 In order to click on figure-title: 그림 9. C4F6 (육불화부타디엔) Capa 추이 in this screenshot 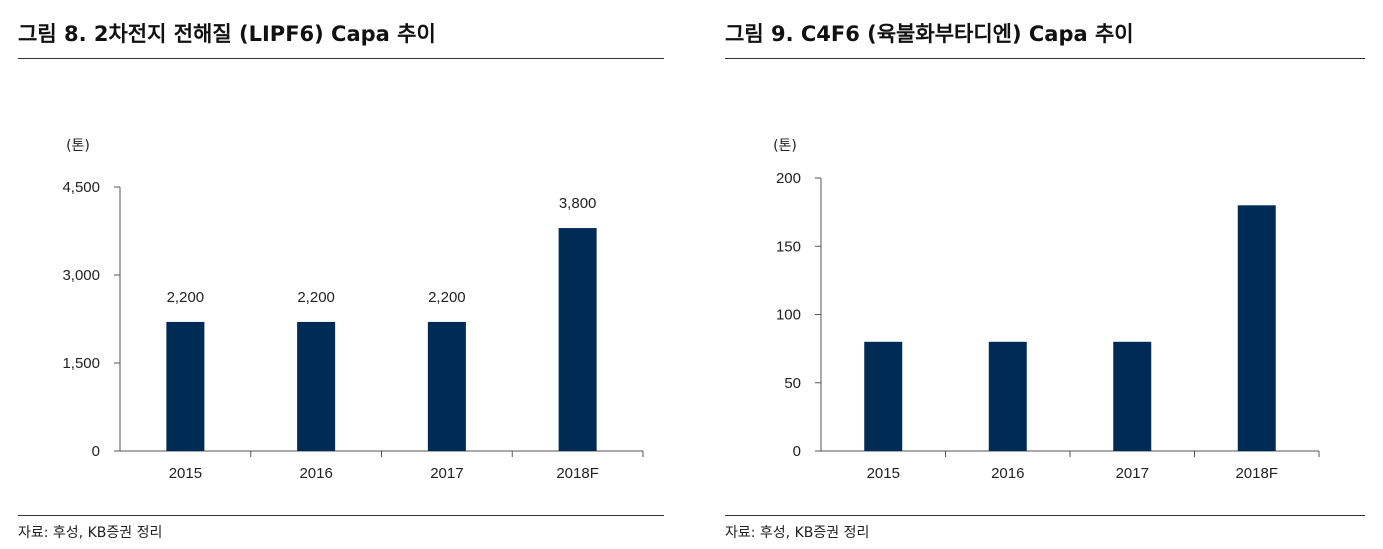, I will do `click(929, 34)`.